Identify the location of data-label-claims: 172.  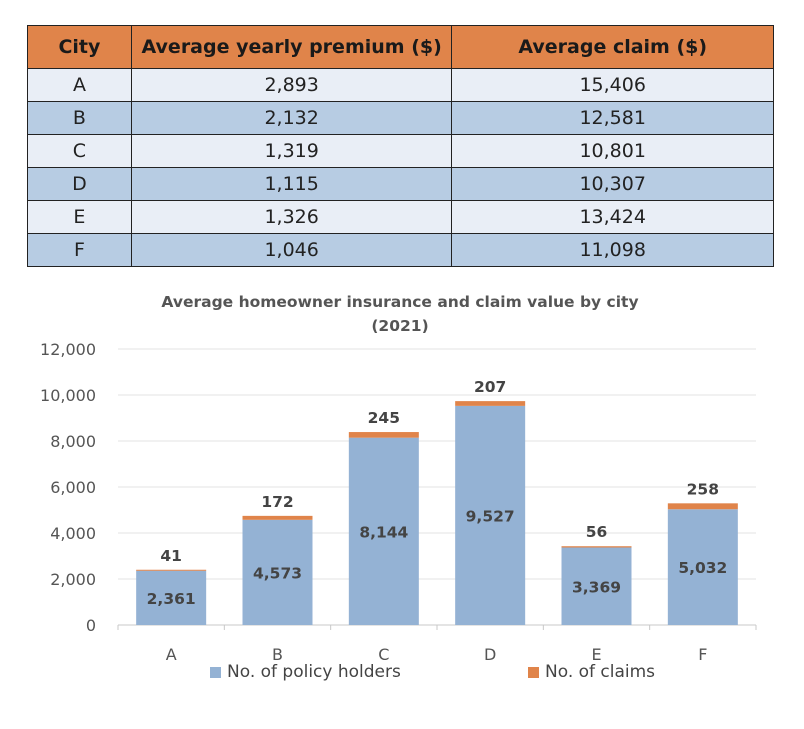
(277, 502).